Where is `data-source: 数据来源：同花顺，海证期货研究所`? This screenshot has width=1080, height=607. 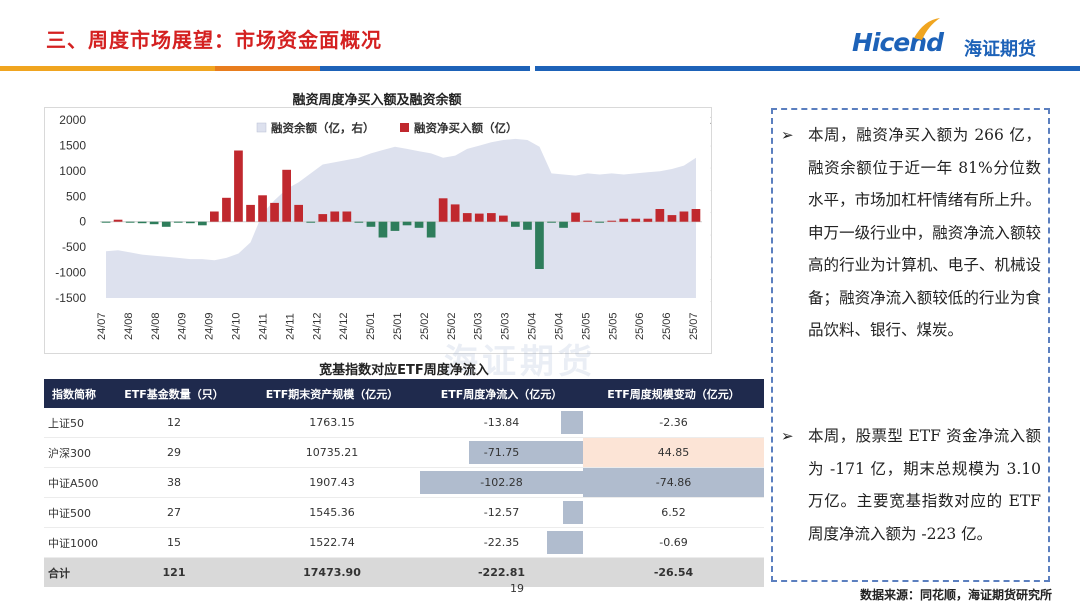 data-source: 数据来源：同花顺，海证期货研究所 is located at coordinates (955, 595).